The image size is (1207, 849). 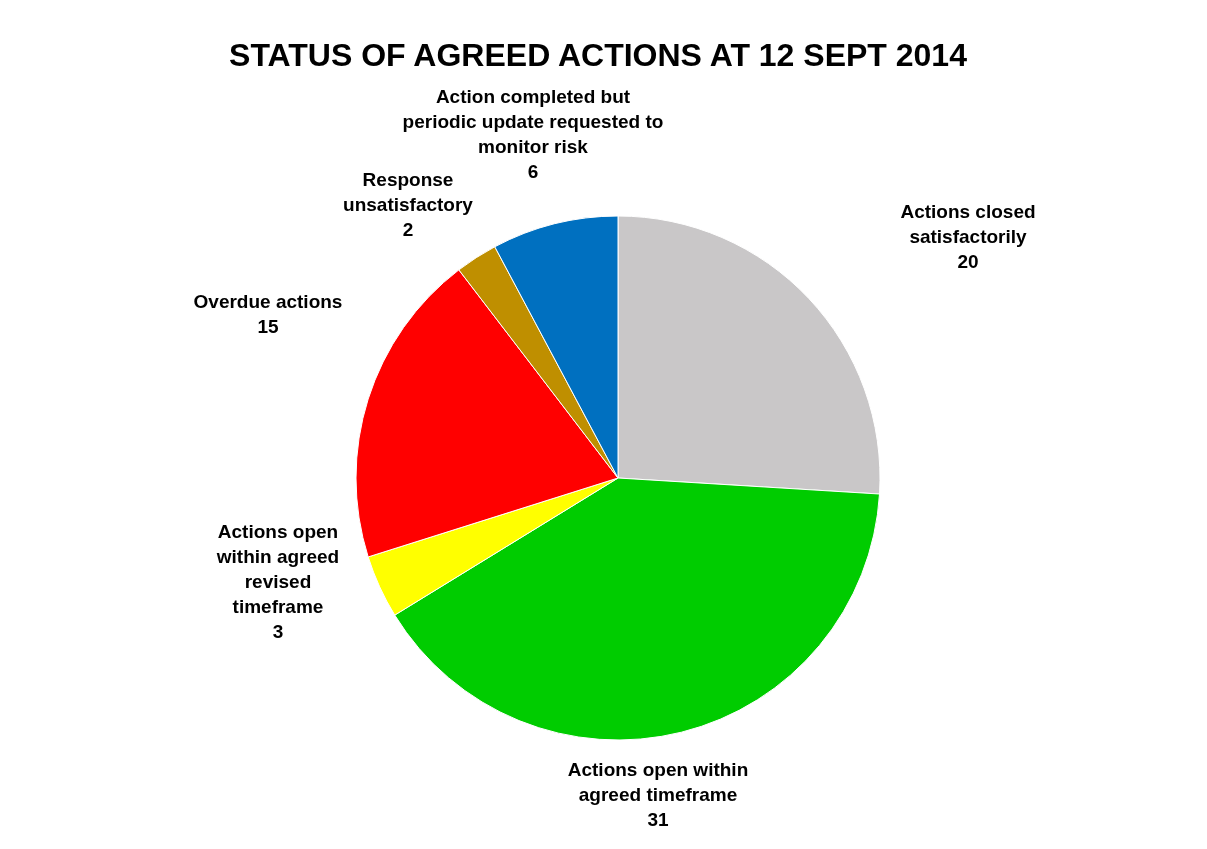 I want to click on data-label: 31, so click(x=658, y=819).